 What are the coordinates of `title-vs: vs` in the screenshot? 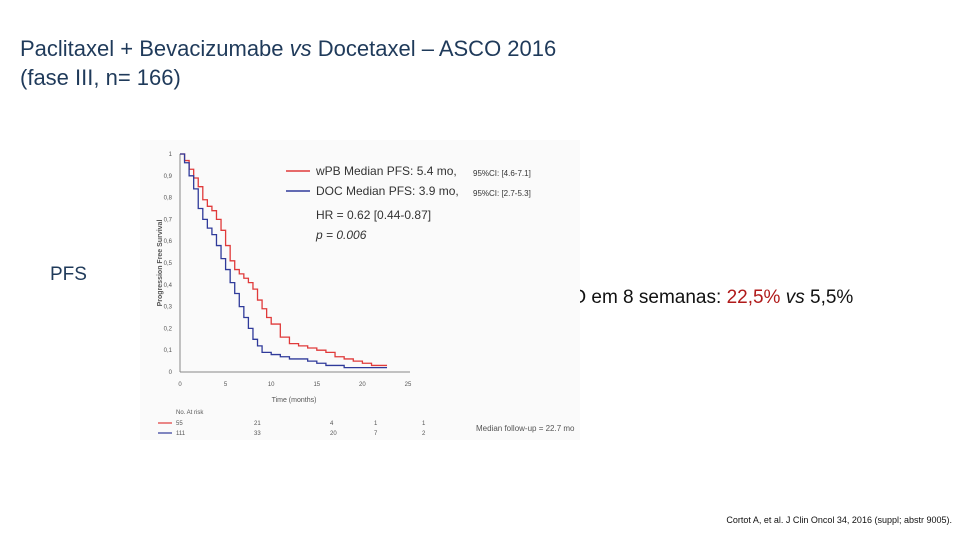 It's located at (300, 48).